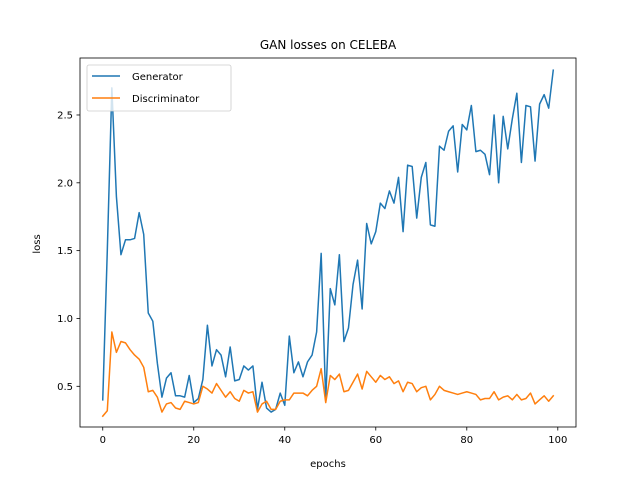  I want to click on legend: Generator Discriminator, so click(159, 88).